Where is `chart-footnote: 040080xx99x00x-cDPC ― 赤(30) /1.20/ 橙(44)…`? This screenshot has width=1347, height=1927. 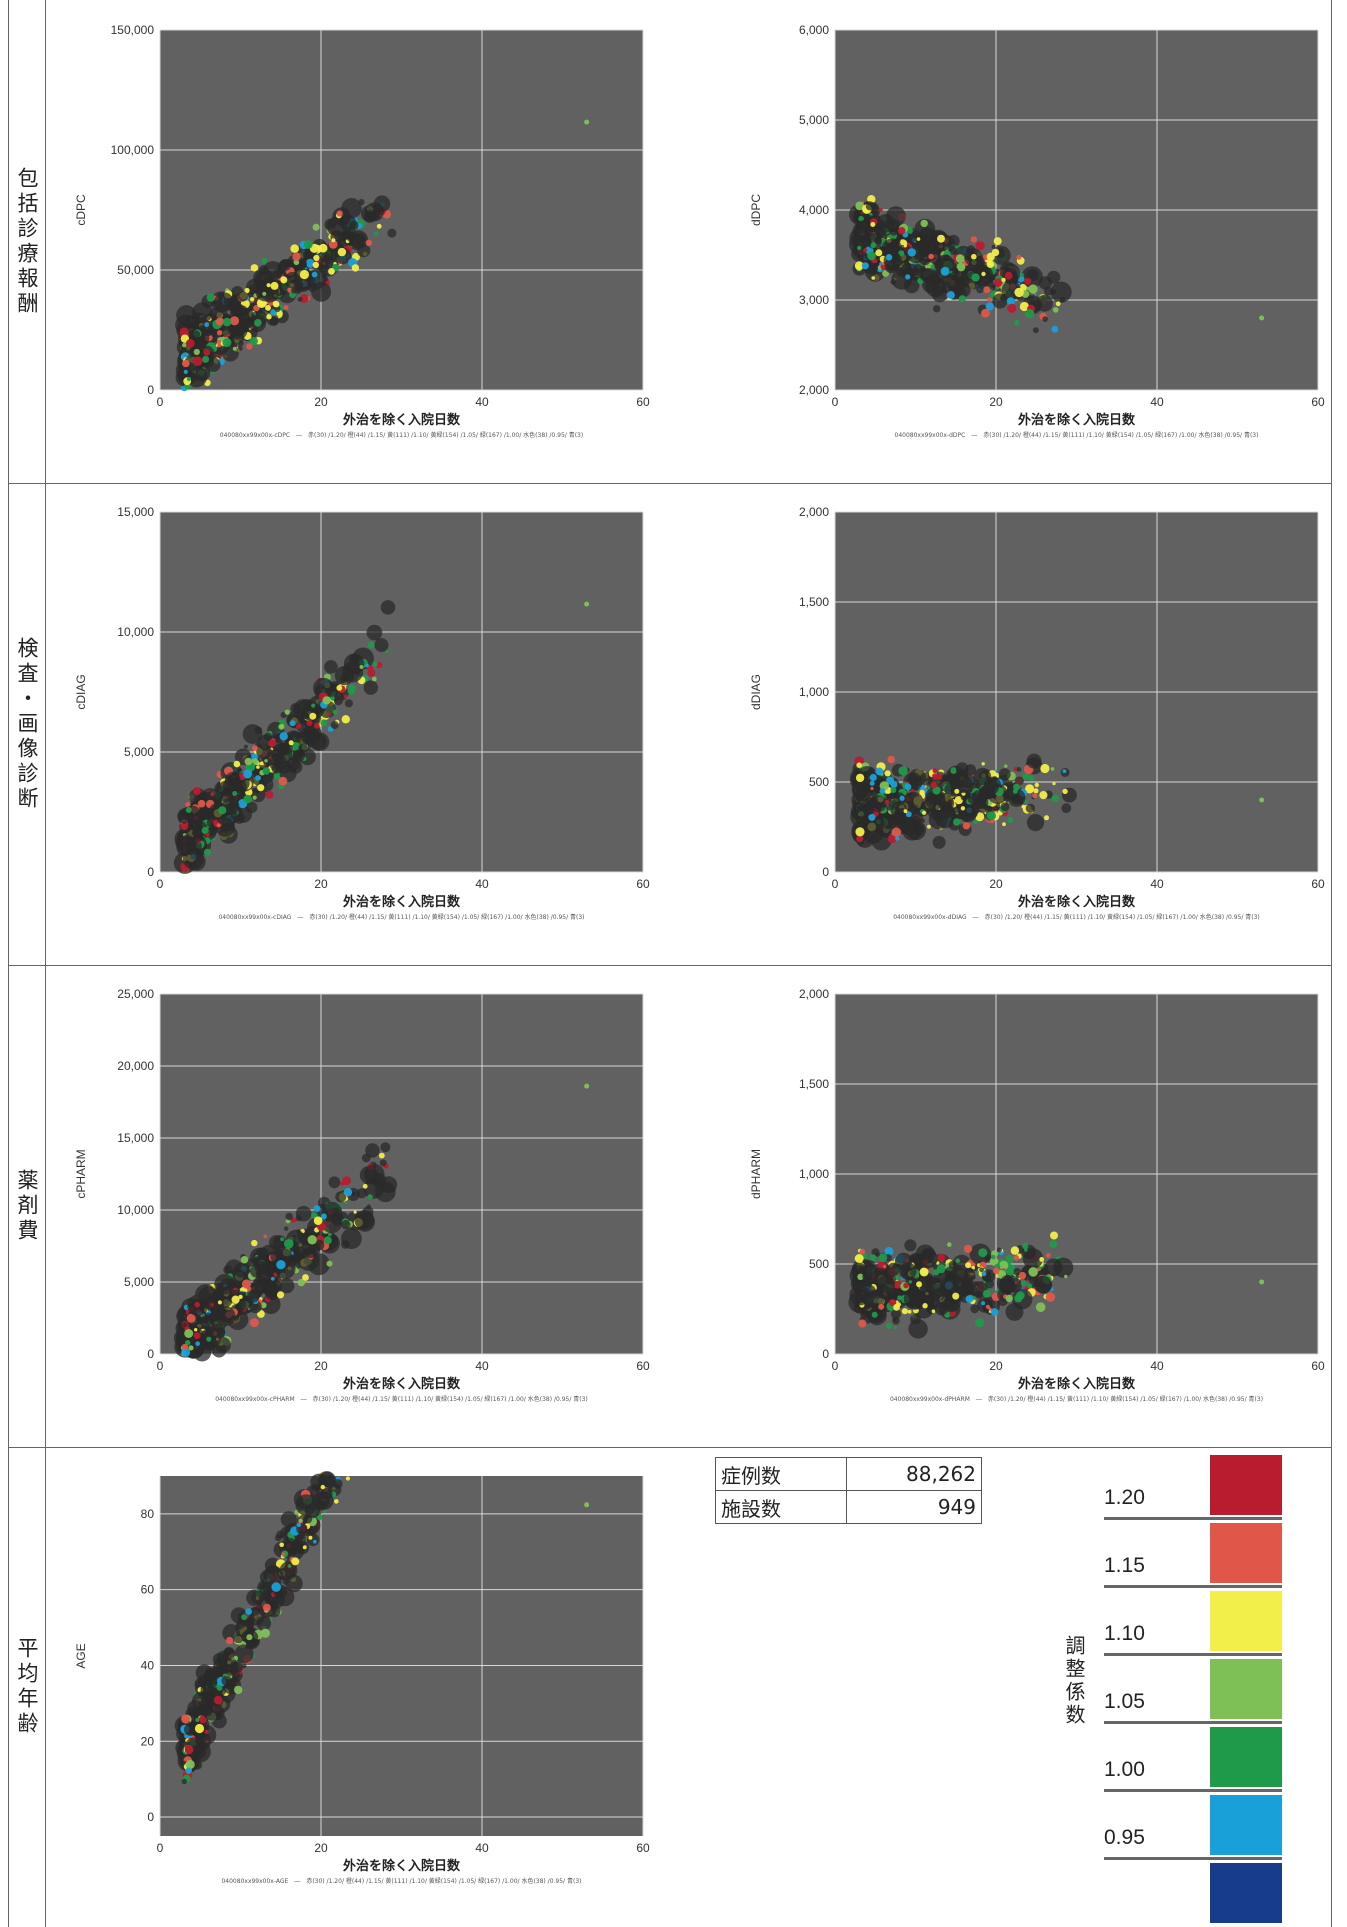
chart-footnote: 040080xx99x00x-cDPC ― 赤(30) /1.20/ 橙(44)… is located at coordinates (401, 435).